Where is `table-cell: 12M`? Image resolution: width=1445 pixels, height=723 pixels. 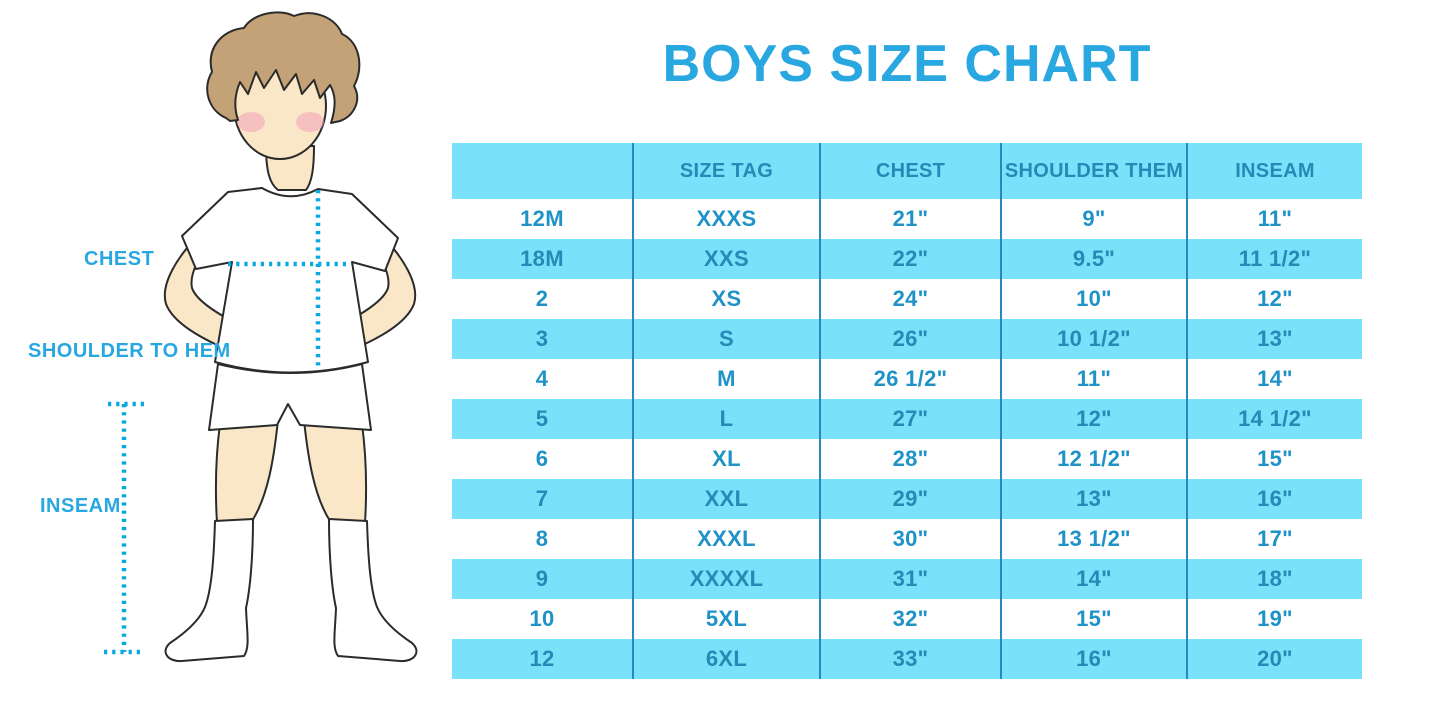 table-cell: 12M is located at coordinates (542, 218).